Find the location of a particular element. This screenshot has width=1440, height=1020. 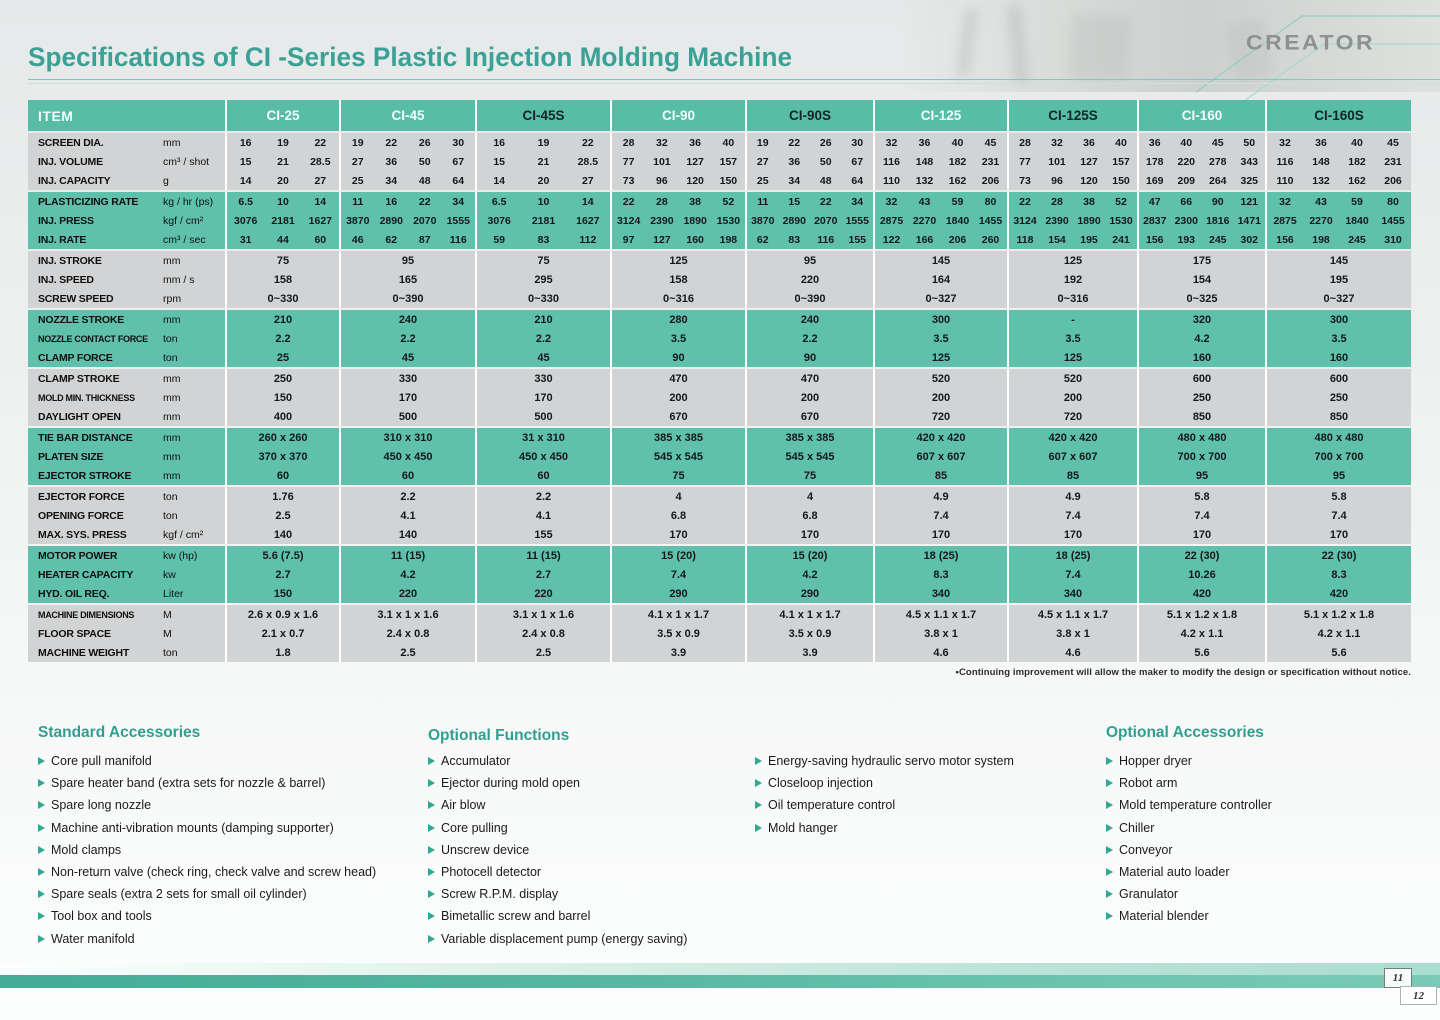

value-sub: 206 is located at coordinates (1393, 180).